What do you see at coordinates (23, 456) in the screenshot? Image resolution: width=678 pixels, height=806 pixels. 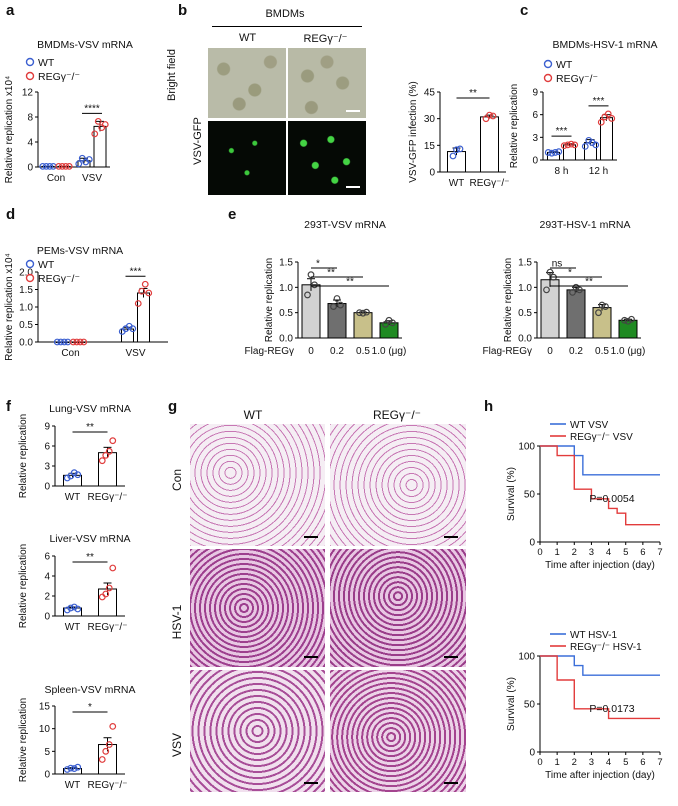 I see `f1-ylabel: Relative replication` at bounding box center [23, 456].